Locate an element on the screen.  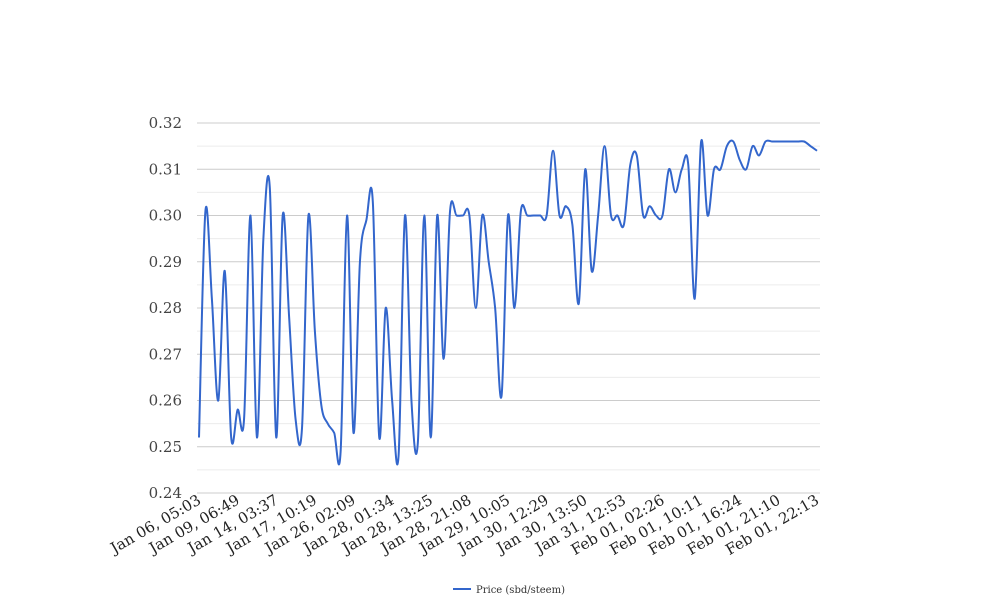
legend: Price (sbd/steem) is located at coordinates (509, 590).